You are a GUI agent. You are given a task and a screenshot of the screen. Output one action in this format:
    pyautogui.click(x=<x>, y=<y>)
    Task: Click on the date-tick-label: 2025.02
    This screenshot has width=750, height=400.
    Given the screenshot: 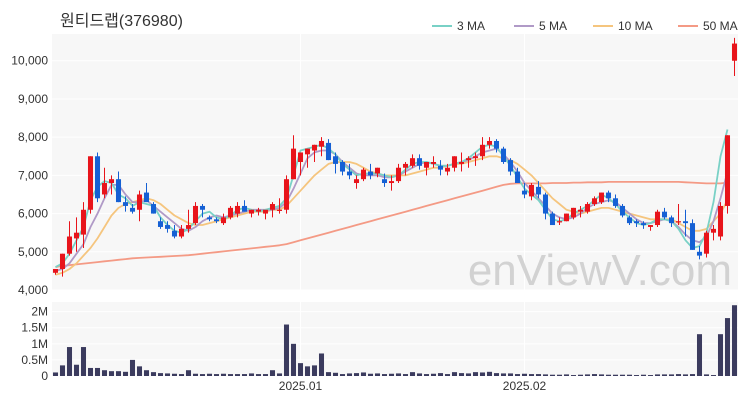 What is the action you would take?
    pyautogui.click(x=525, y=386)
    